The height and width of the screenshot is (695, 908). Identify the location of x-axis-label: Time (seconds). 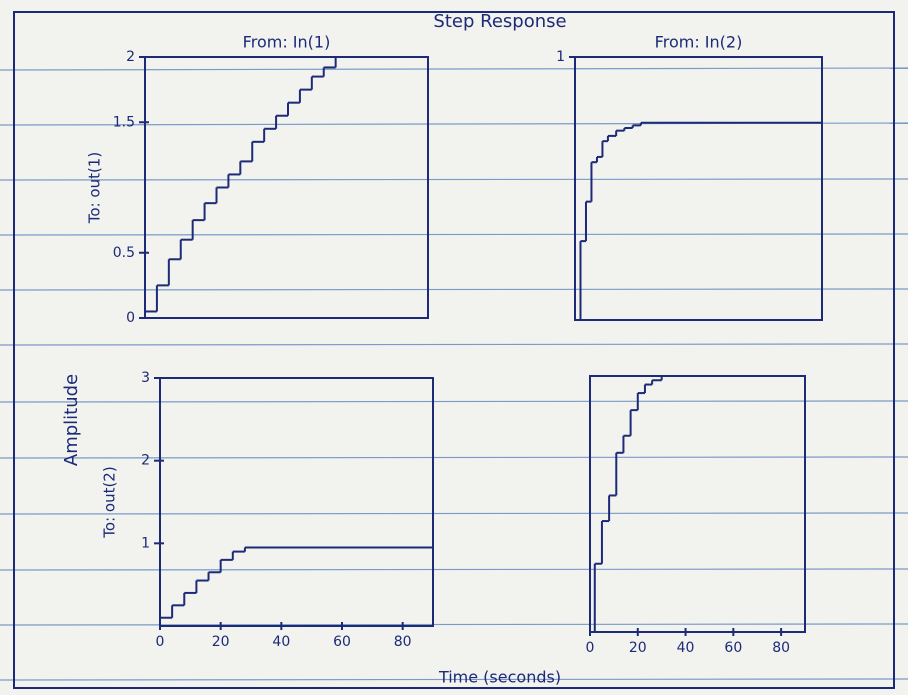
(499, 677).